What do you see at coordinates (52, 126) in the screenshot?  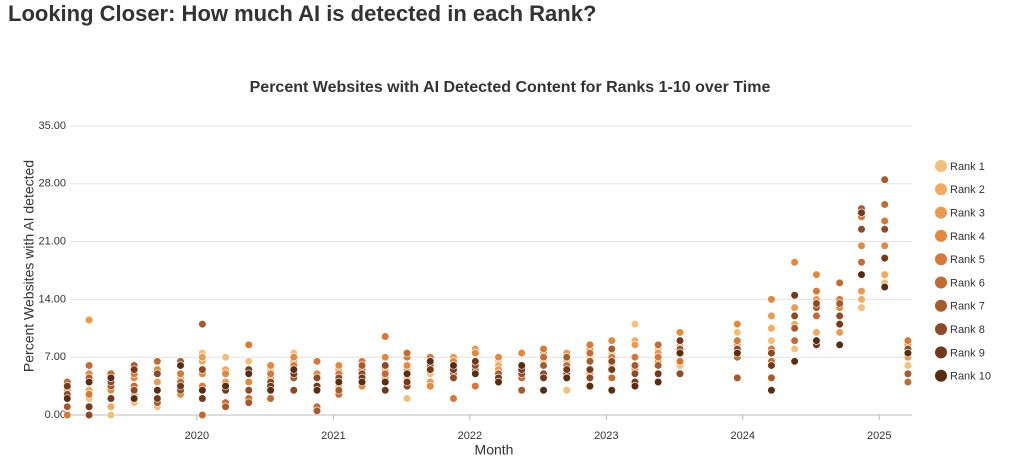 I see `y-tick-label: 35.00` at bounding box center [52, 126].